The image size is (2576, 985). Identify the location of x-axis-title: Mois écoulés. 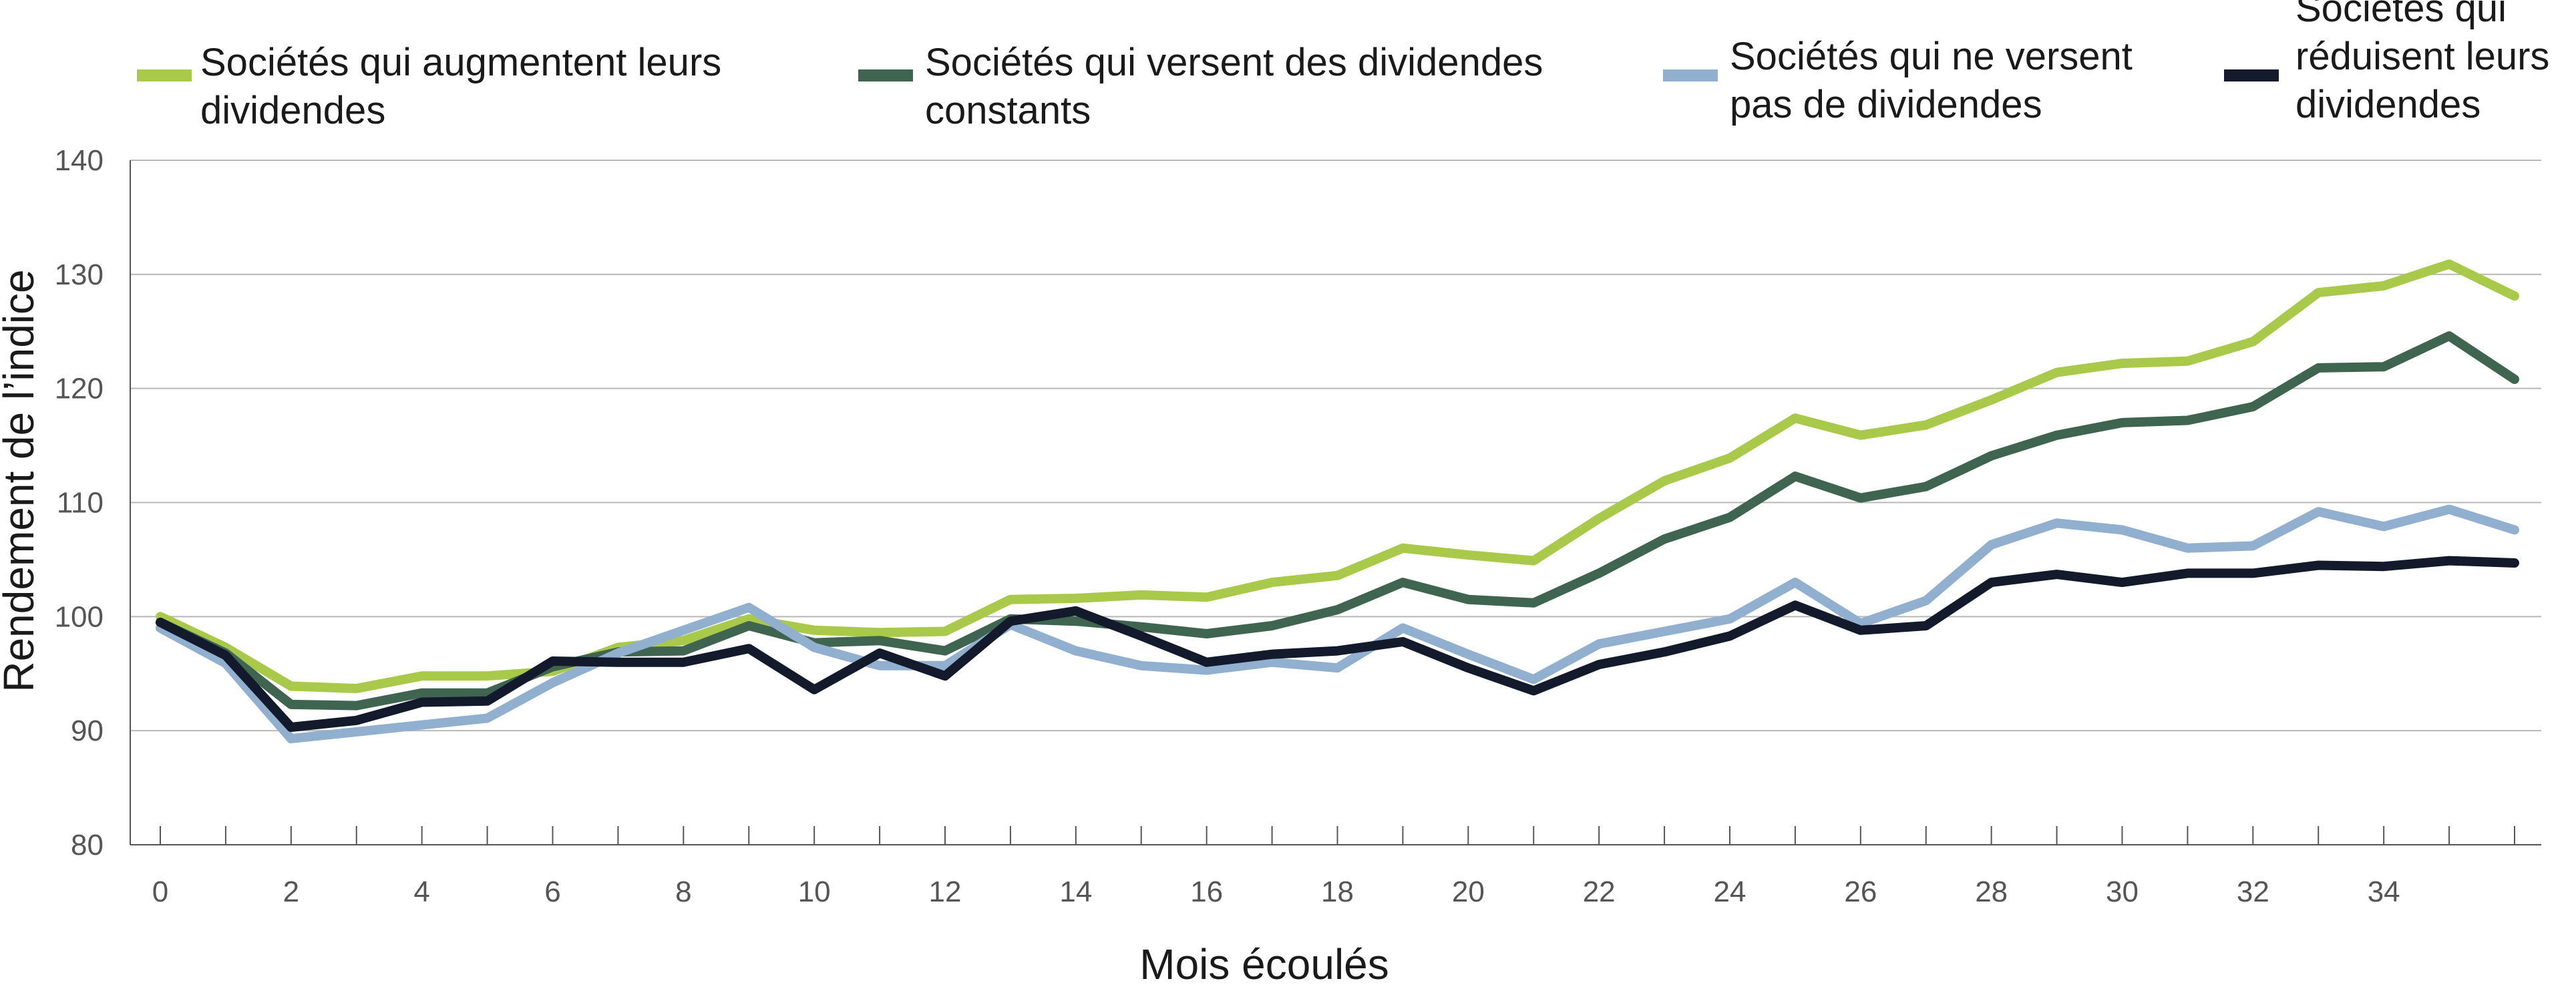
(1264, 962).